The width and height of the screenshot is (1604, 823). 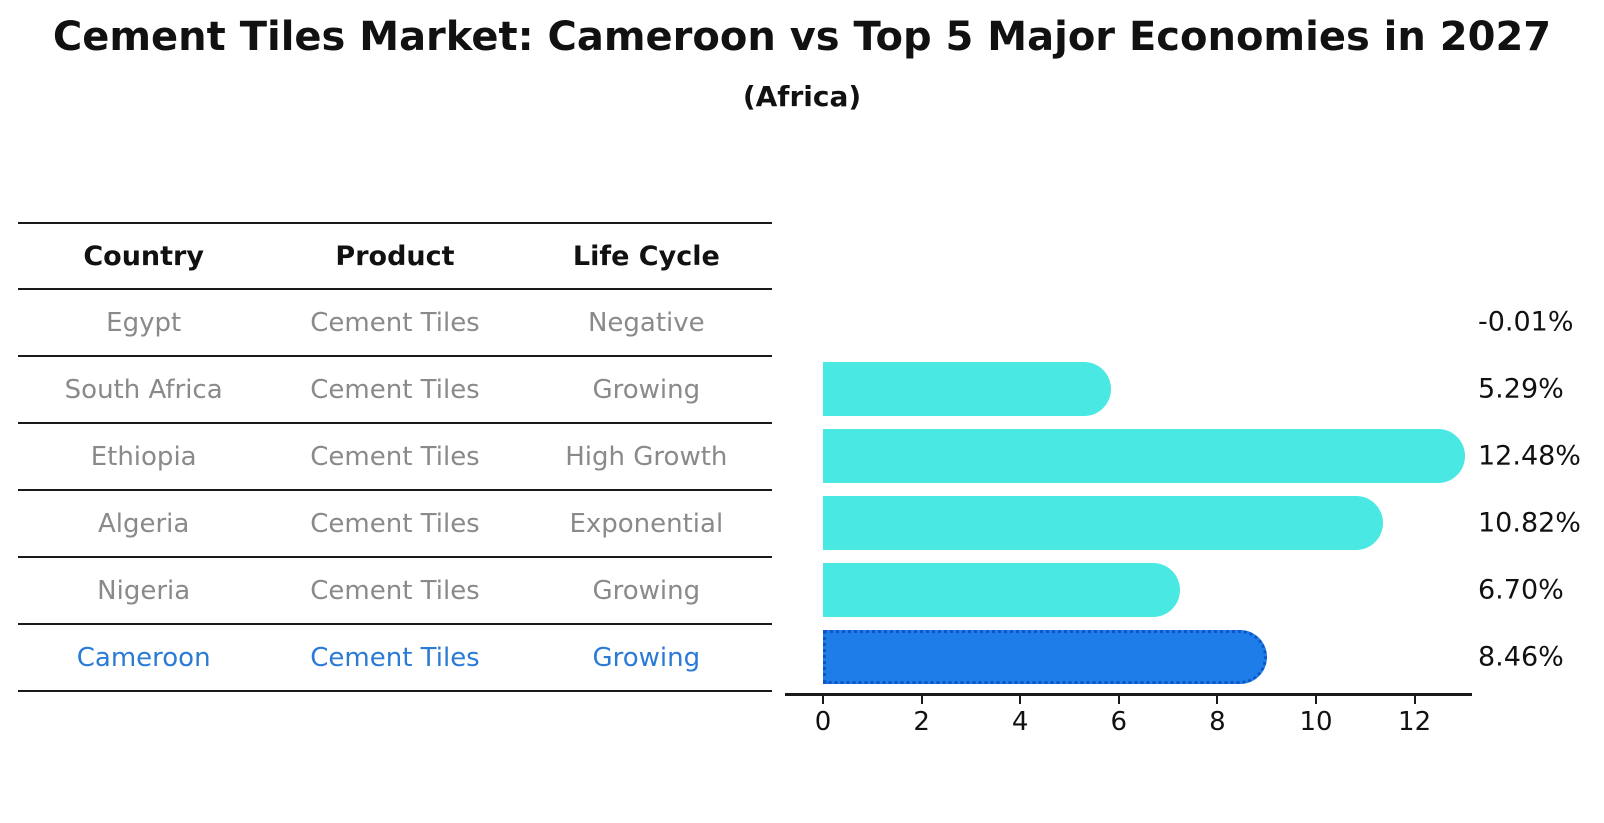 I want to click on value-label-algeria: 10.82%, so click(x=1529, y=522).